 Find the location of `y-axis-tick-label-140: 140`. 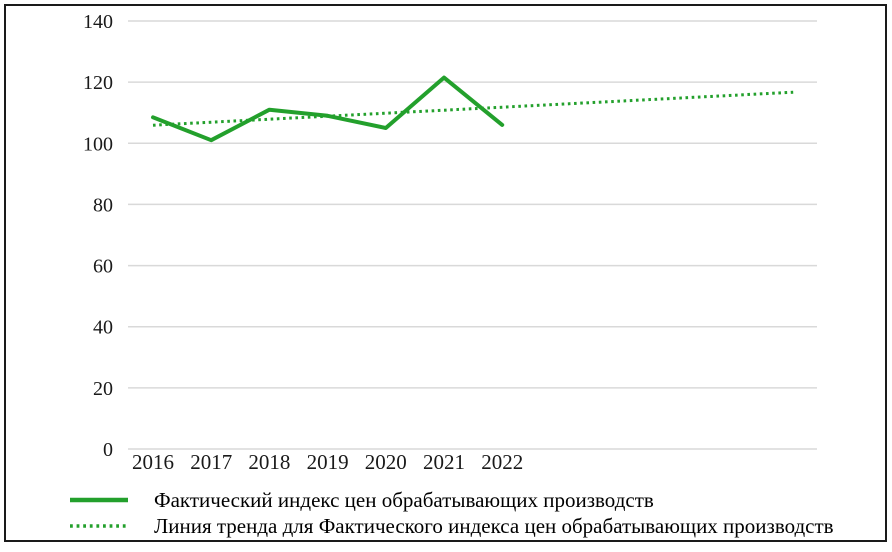

y-axis-tick-label-140: 140 is located at coordinates (98, 22).